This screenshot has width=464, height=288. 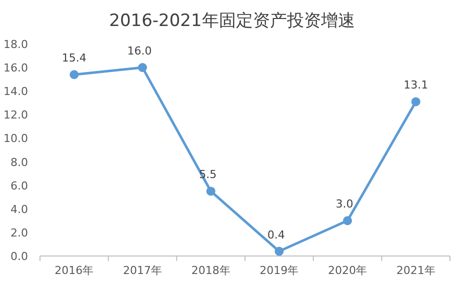 What do you see at coordinates (16, 91) in the screenshot?
I see `y-tick-label: 14.0` at bounding box center [16, 91].